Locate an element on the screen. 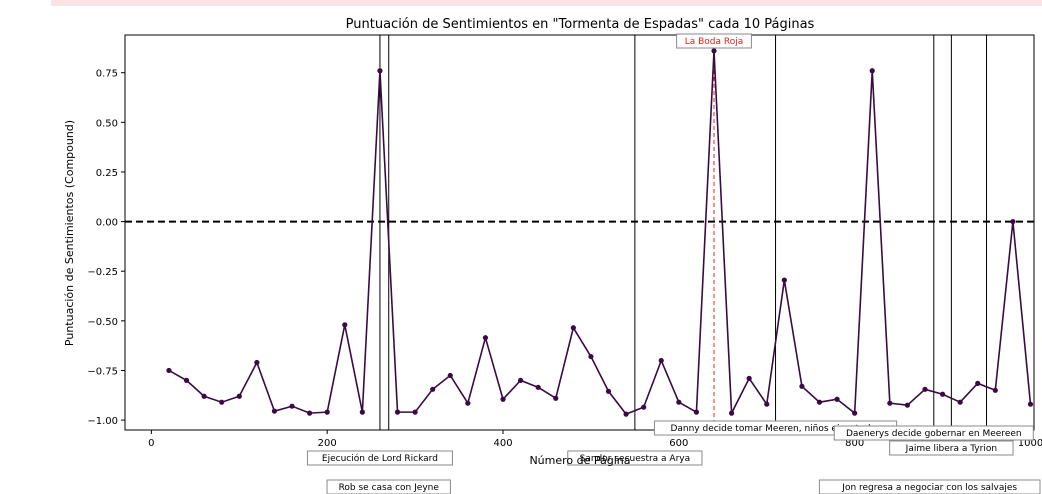 The height and width of the screenshot is (494, 1042). event-annotation: Jon regresa a negociar con los salvajes is located at coordinates (929, 486).